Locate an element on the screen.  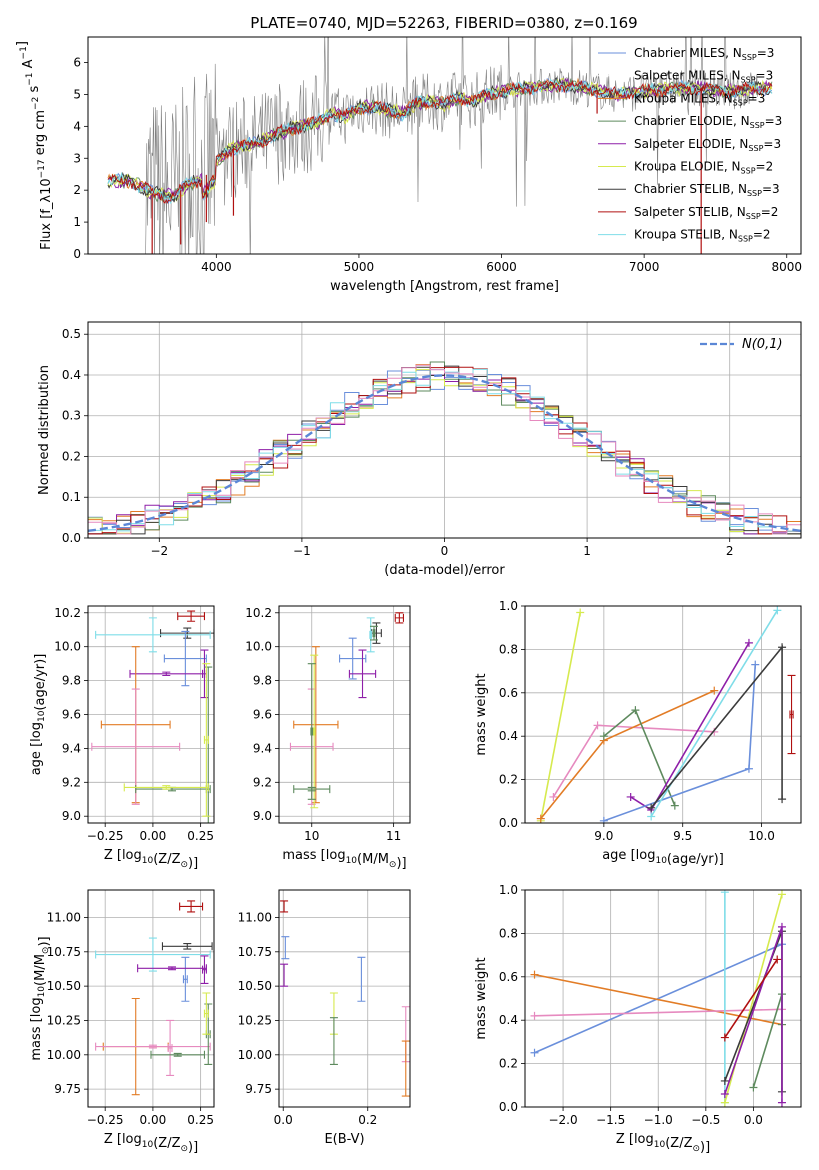
tick-label-y: 0.5 is located at coordinates (71, 334).